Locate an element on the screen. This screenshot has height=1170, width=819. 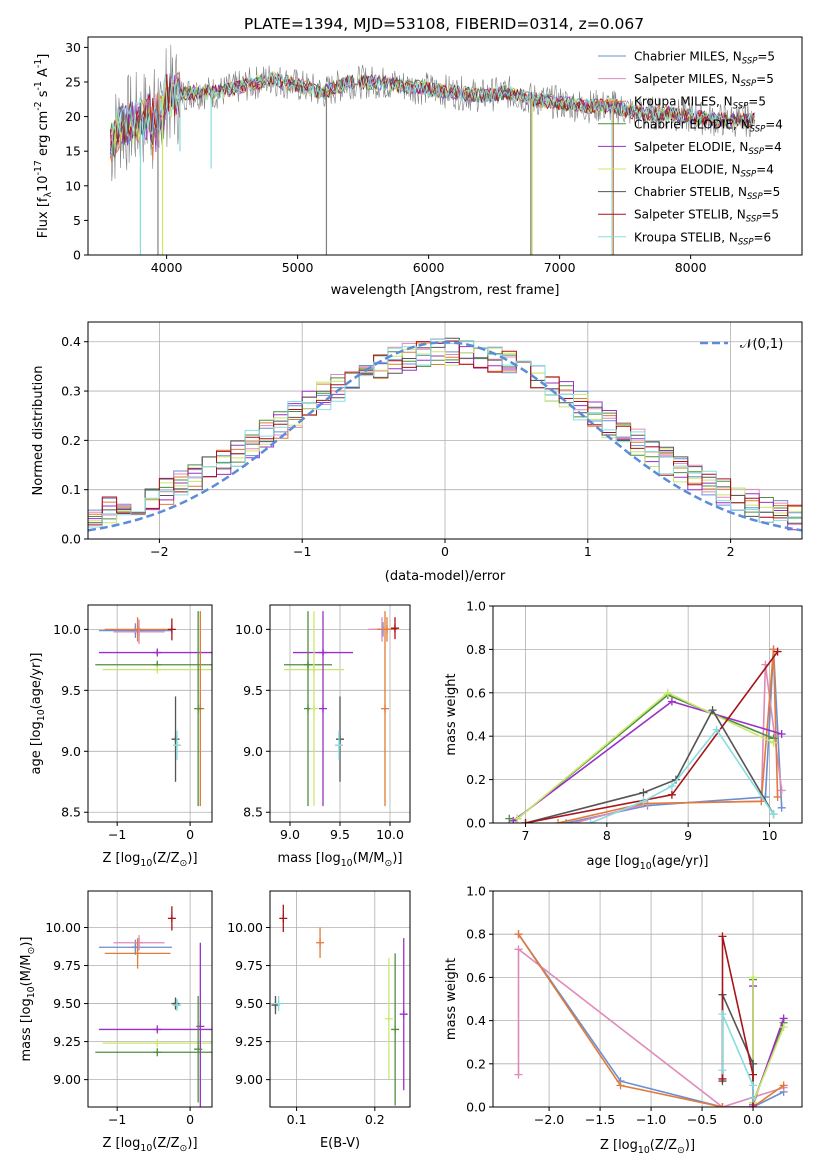
y-tick-label: 10.00 is located at coordinates (245, 927).